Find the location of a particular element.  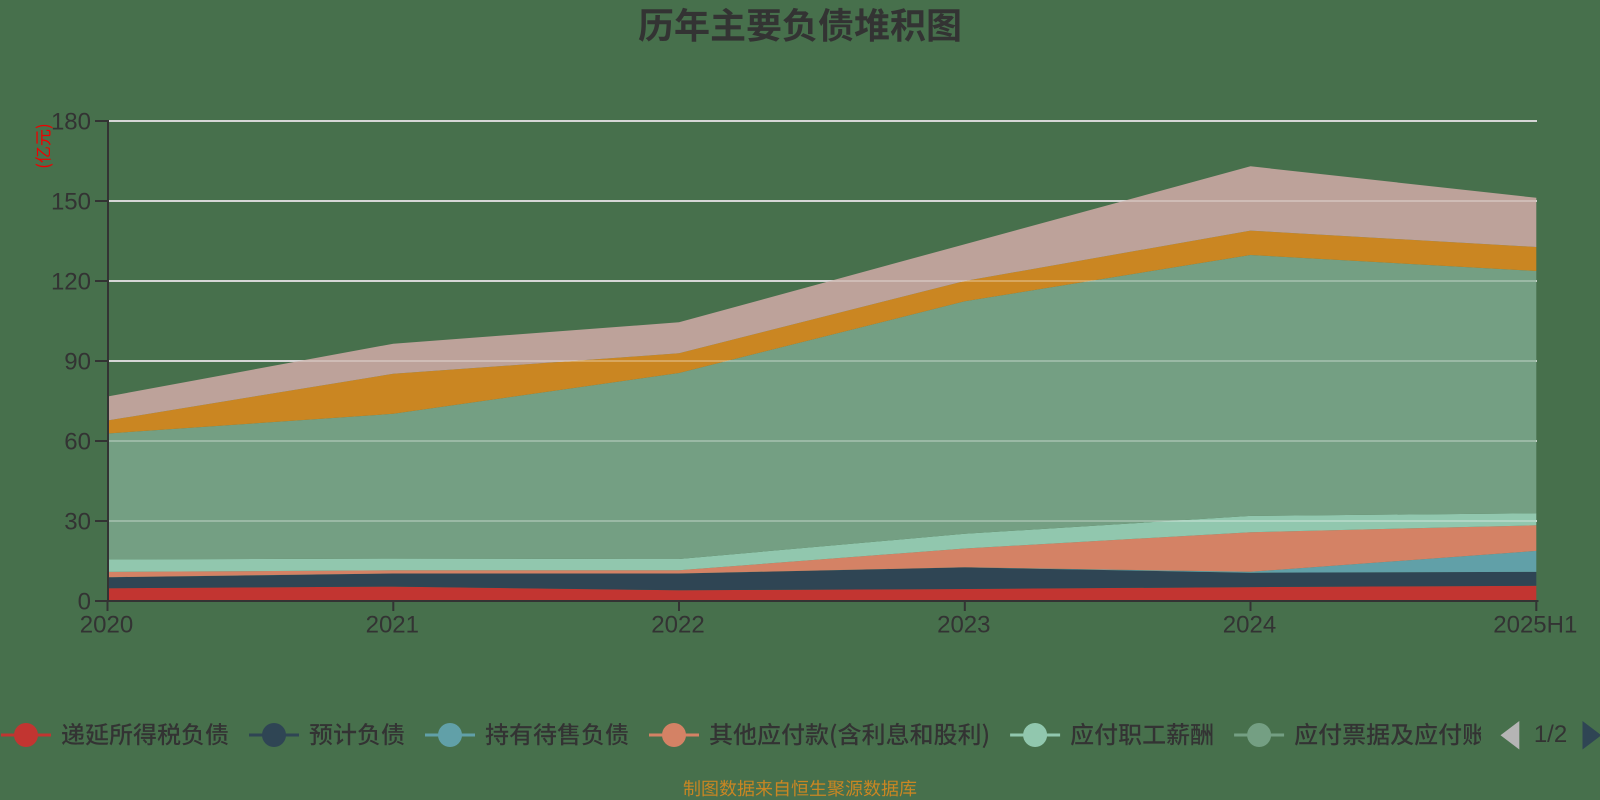

svg-text: 60 is located at coordinates (77, 442).